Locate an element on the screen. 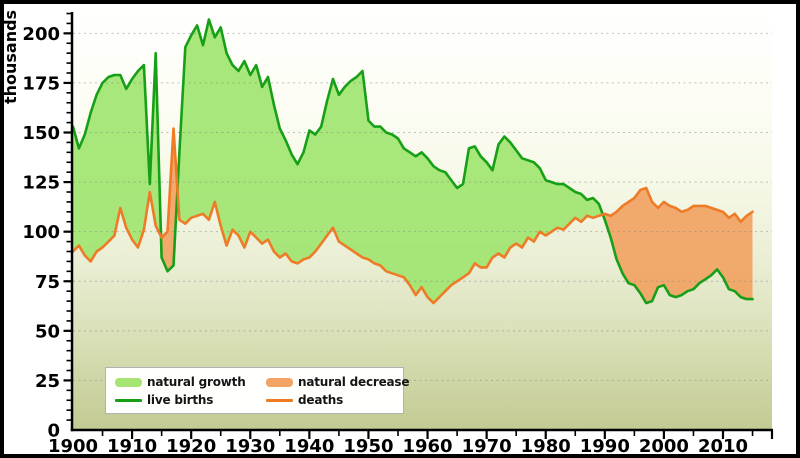 This screenshot has height=458, width=800. y-tick-label: 200 is located at coordinates (41, 34).